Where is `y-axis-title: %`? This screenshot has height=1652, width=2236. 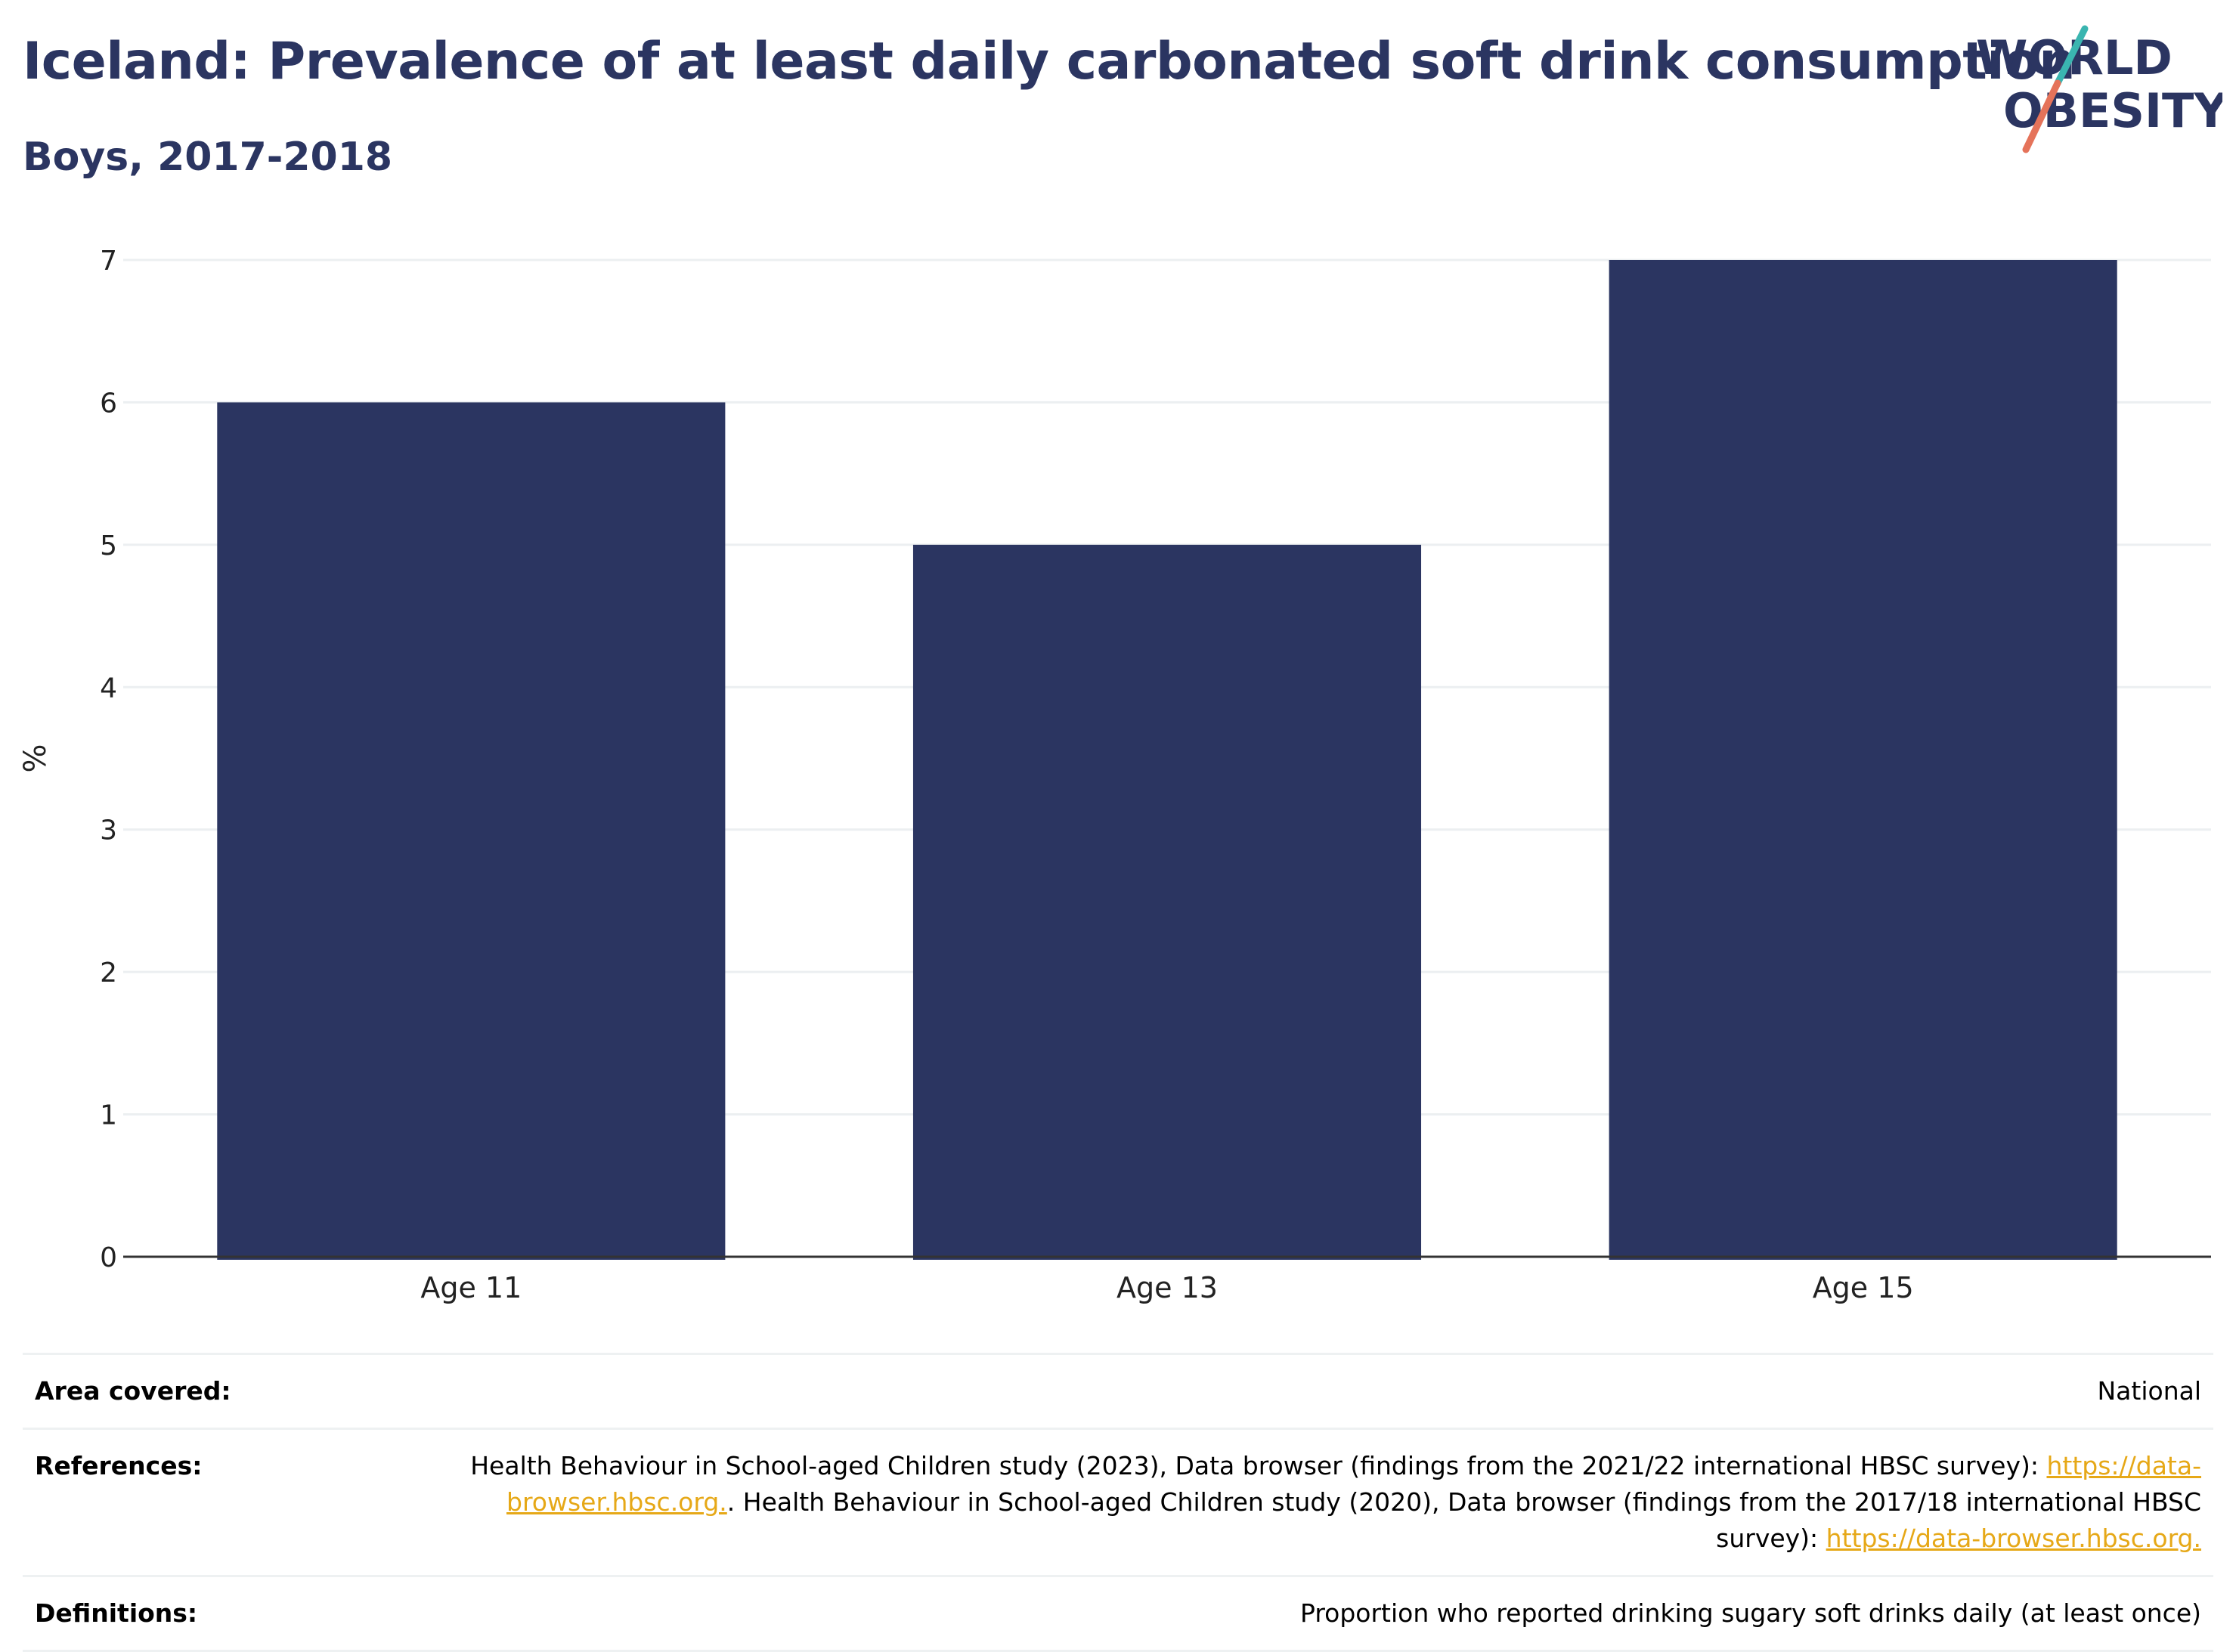 y-axis-title: % is located at coordinates (36, 758).